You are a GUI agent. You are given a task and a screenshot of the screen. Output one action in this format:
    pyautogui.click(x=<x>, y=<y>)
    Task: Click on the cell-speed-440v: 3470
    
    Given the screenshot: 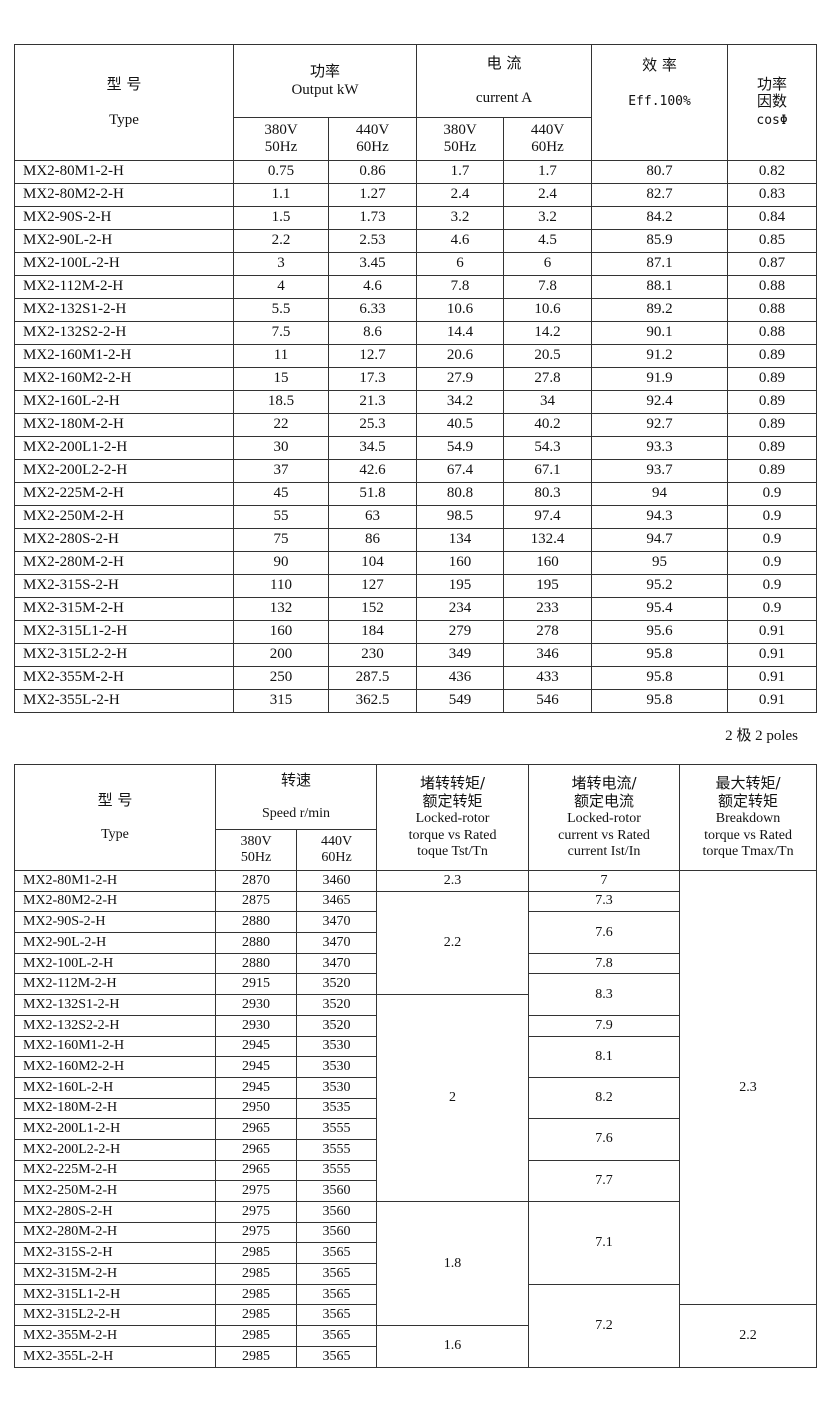 What is the action you would take?
    pyautogui.click(x=336, y=943)
    